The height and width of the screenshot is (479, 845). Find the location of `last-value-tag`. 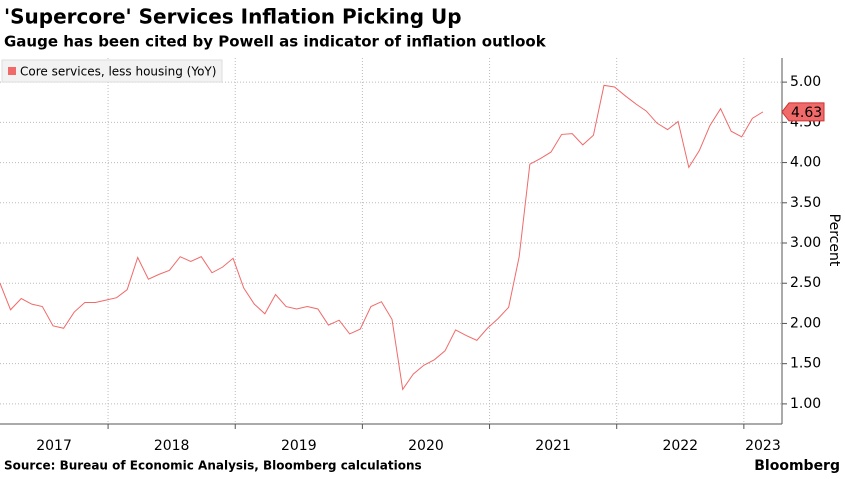

last-value-tag is located at coordinates (803, 112).